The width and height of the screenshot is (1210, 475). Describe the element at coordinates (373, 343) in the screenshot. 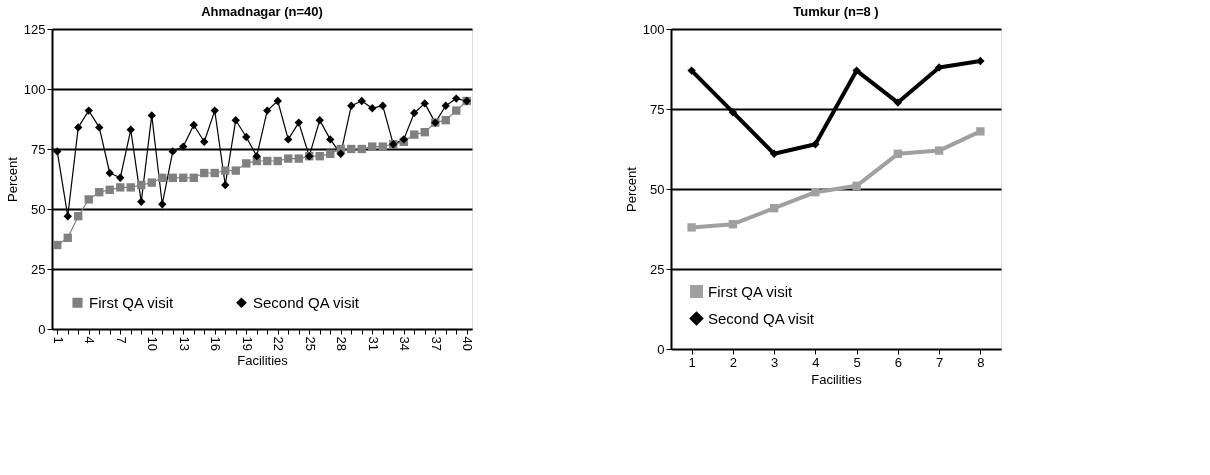

I see `x-tick-label: 31` at that location.